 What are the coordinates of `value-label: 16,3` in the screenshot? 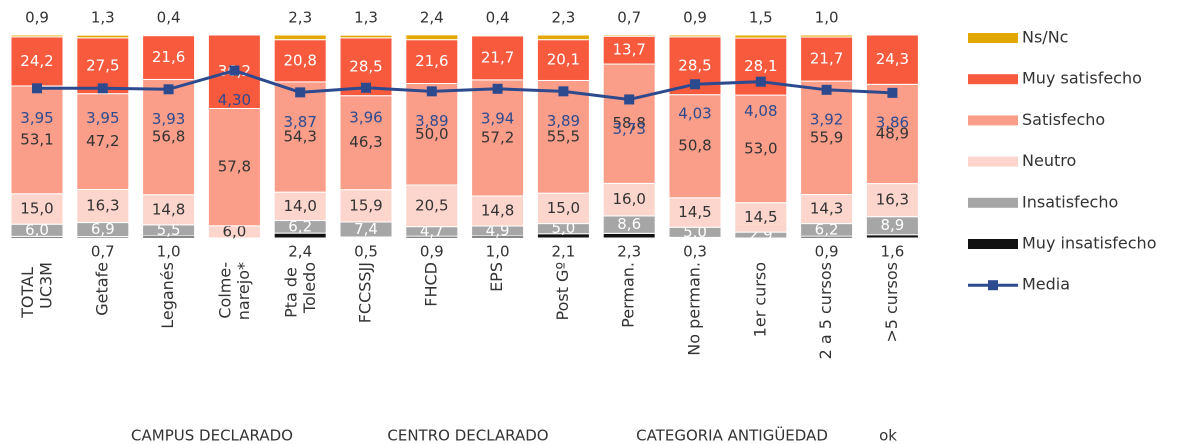 It's located at (892, 200).